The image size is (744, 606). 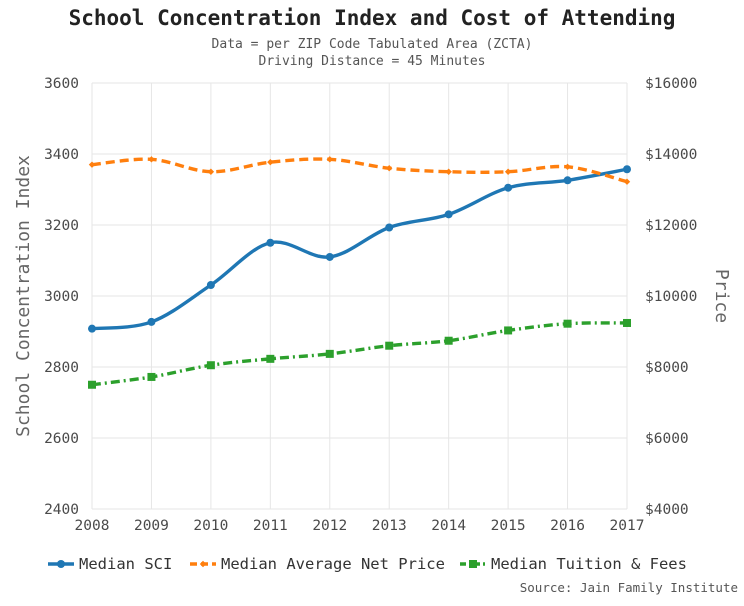 I want to click on legend-label: Median Average Net Price, so click(x=333, y=564).